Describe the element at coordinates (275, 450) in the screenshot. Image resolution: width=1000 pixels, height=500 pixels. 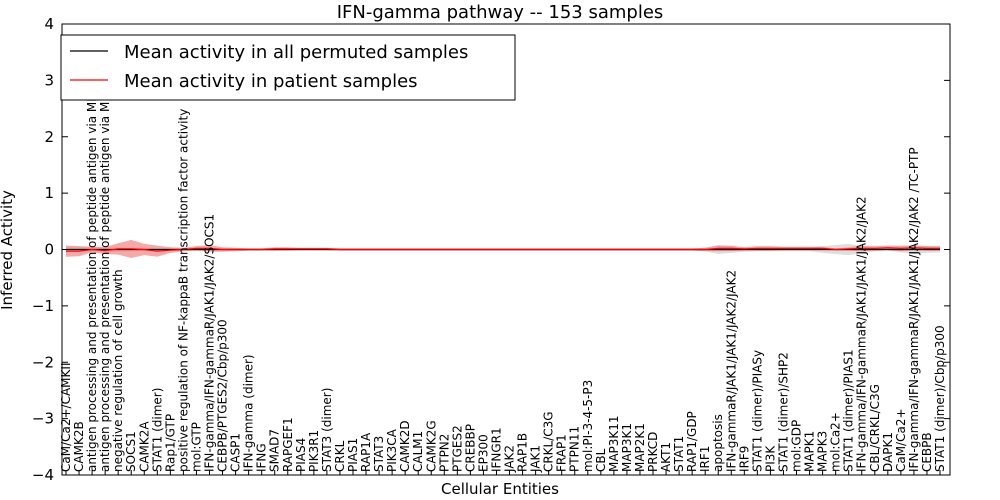
I see `x-tick-label: SMAD7` at that location.